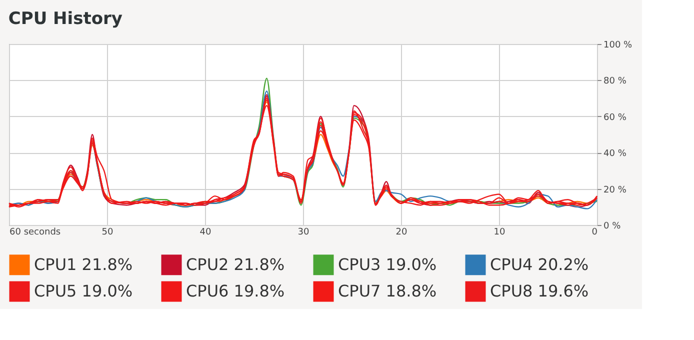 The height and width of the screenshot is (340, 694). What do you see at coordinates (387, 291) in the screenshot?
I see `legend-label: CPU7 18.8%` at bounding box center [387, 291].